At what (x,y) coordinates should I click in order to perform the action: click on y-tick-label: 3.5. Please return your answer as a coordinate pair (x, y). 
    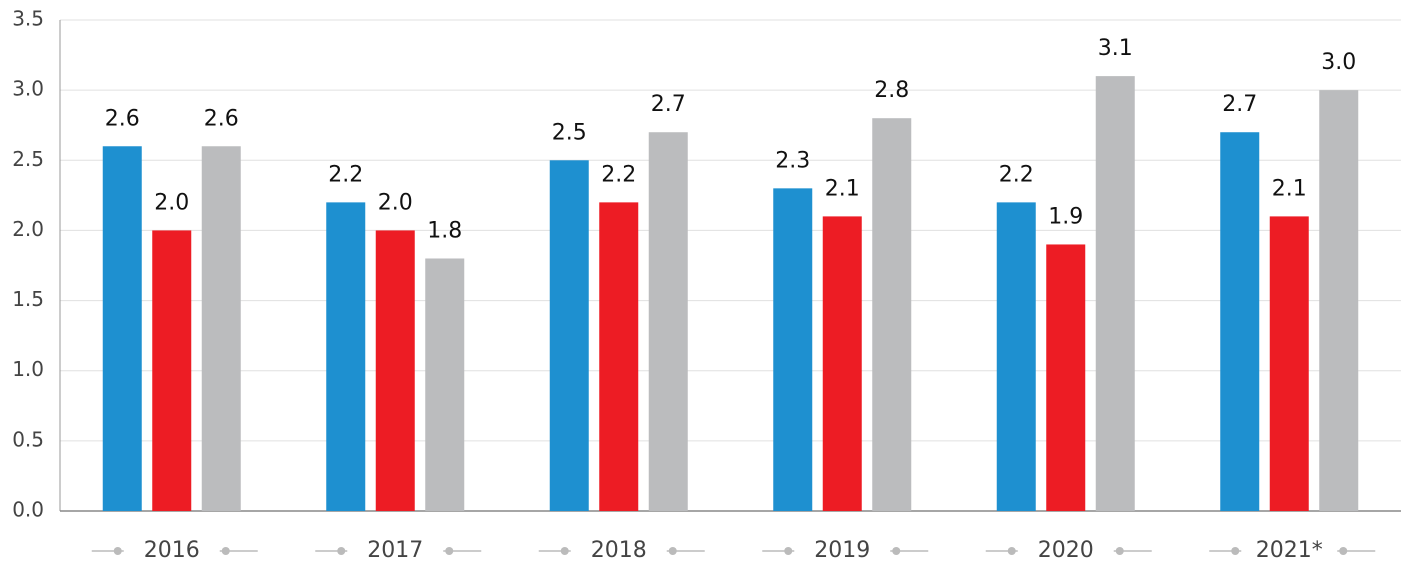
    Looking at the image, I should click on (28, 19).